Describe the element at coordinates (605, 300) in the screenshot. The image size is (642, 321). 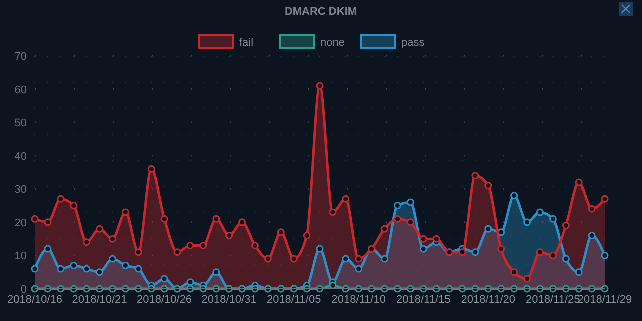
I see `x-tick-label: 2018/11/29` at that location.